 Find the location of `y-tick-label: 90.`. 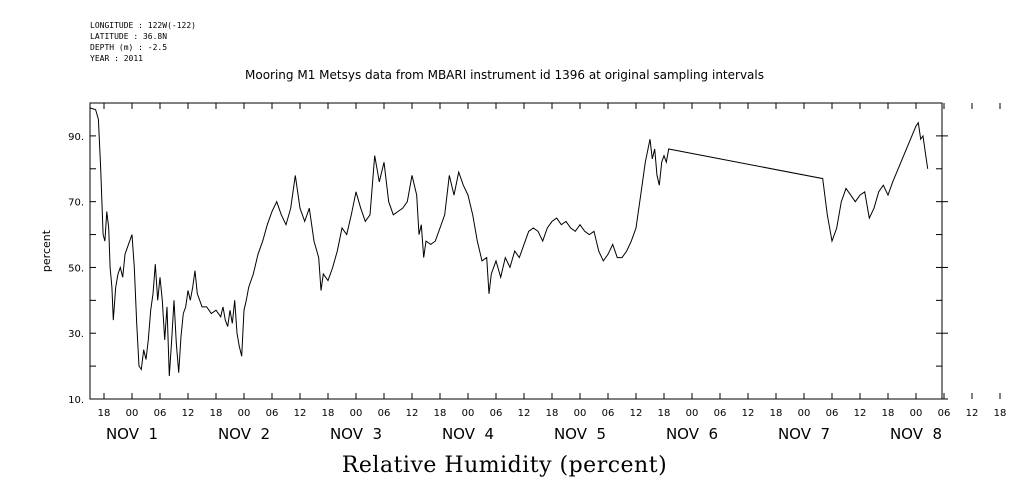

y-tick-label: 90. is located at coordinates (76, 137).